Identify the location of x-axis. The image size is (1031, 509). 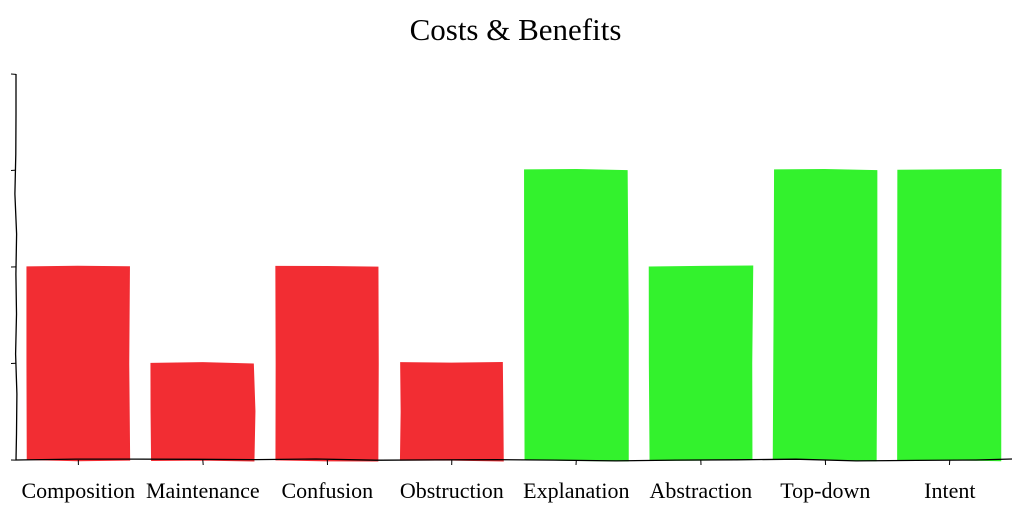
(514, 460).